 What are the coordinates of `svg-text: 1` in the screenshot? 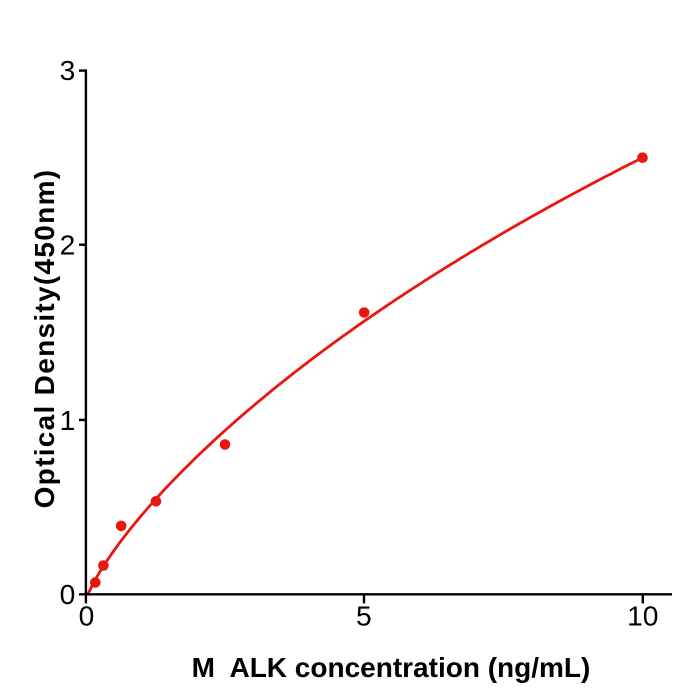 It's located at (68, 420).